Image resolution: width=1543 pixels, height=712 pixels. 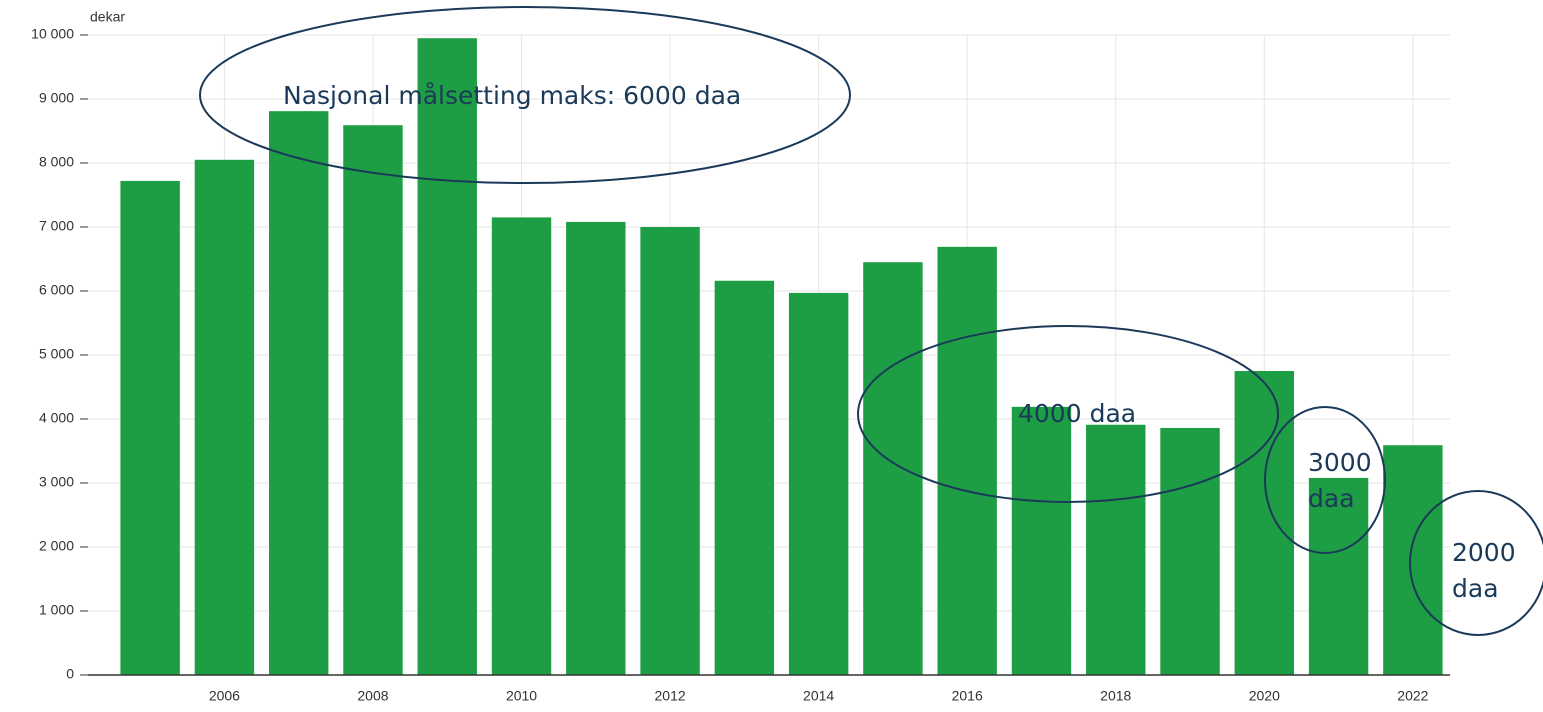 I want to click on y-tick-label: 1 000, so click(x=56, y=610).